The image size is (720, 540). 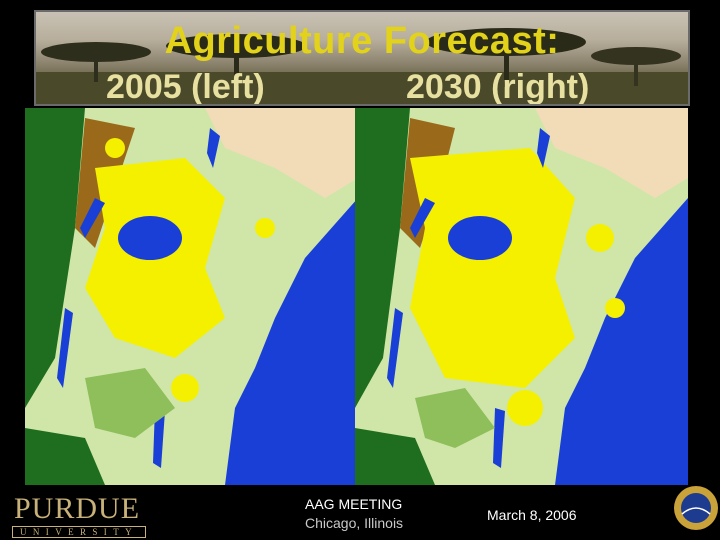 I want to click on purdue-logo: PURDUE UNIVERSITY, so click(x=79, y=515).